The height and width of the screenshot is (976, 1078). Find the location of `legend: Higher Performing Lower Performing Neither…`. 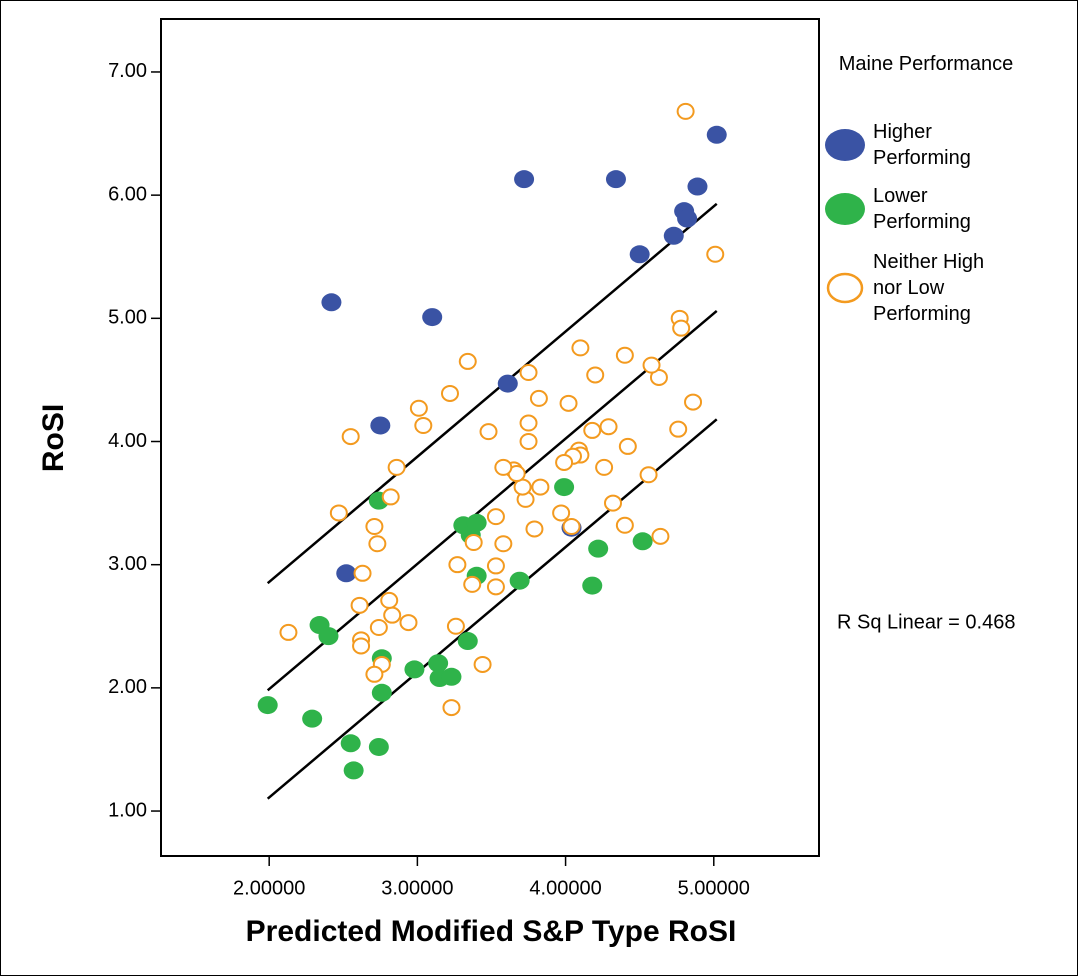

legend: Higher Performing Lower Performing Neither… is located at coordinates (913, 229).